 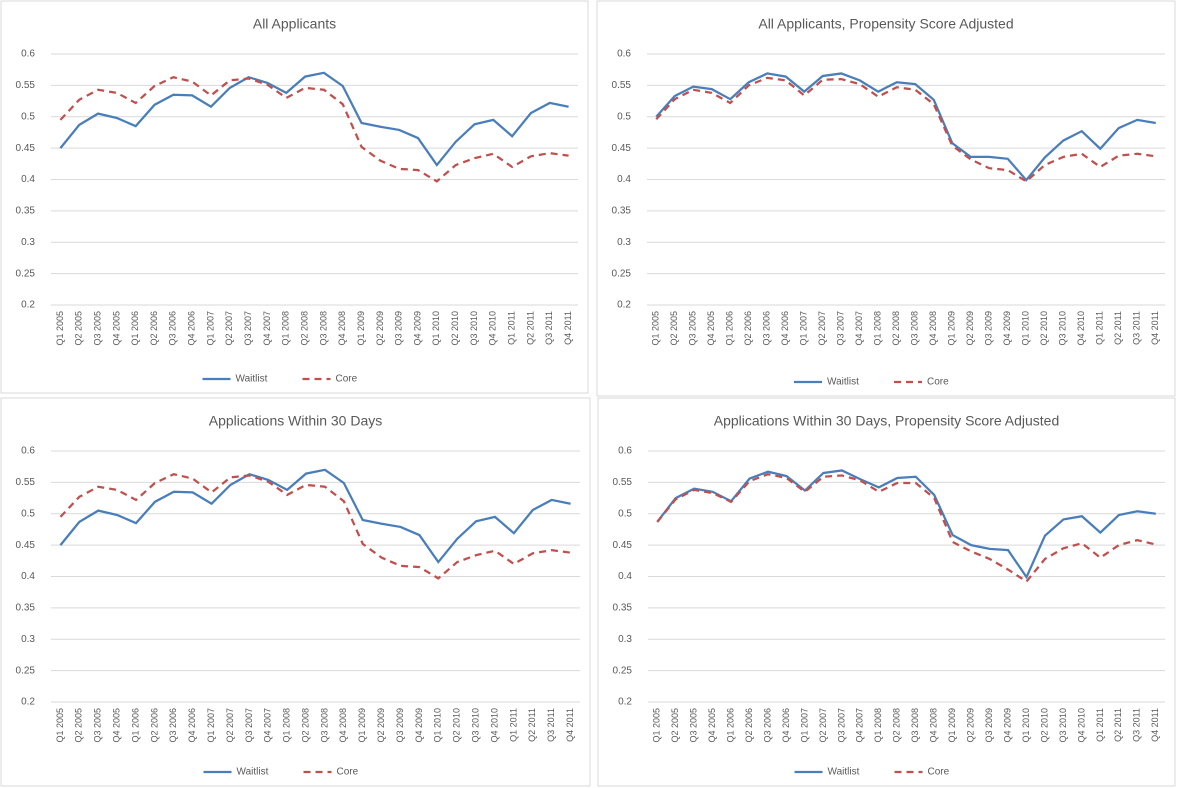 I want to click on x-tick-label: Q2 2011, so click(x=1118, y=725).